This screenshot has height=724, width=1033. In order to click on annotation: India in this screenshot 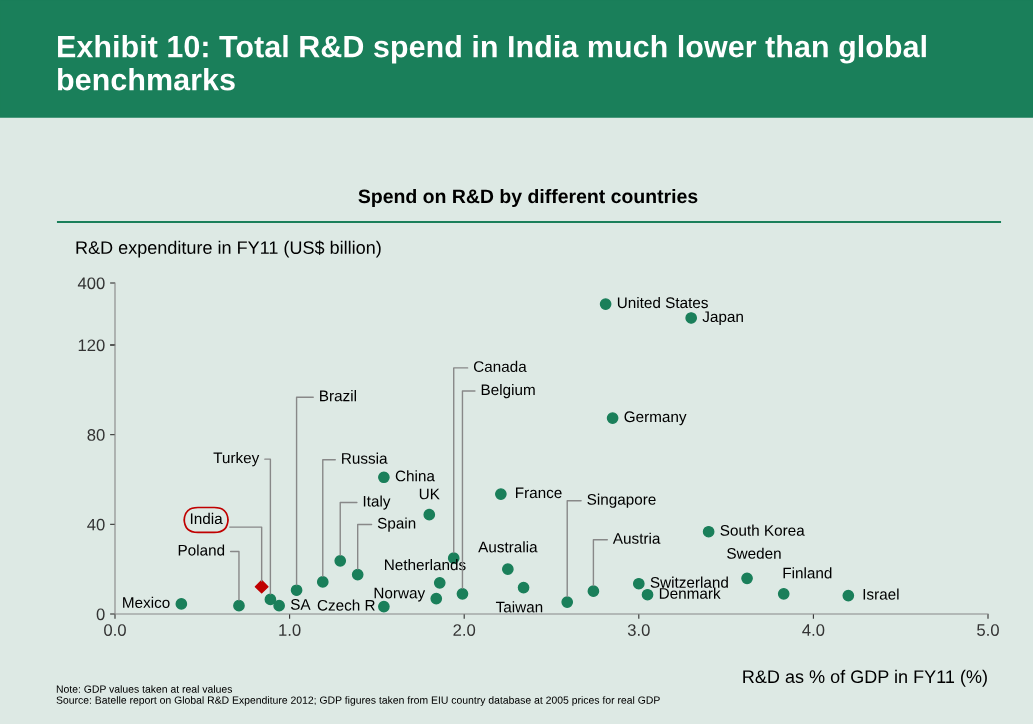, I will do `click(206, 518)`.